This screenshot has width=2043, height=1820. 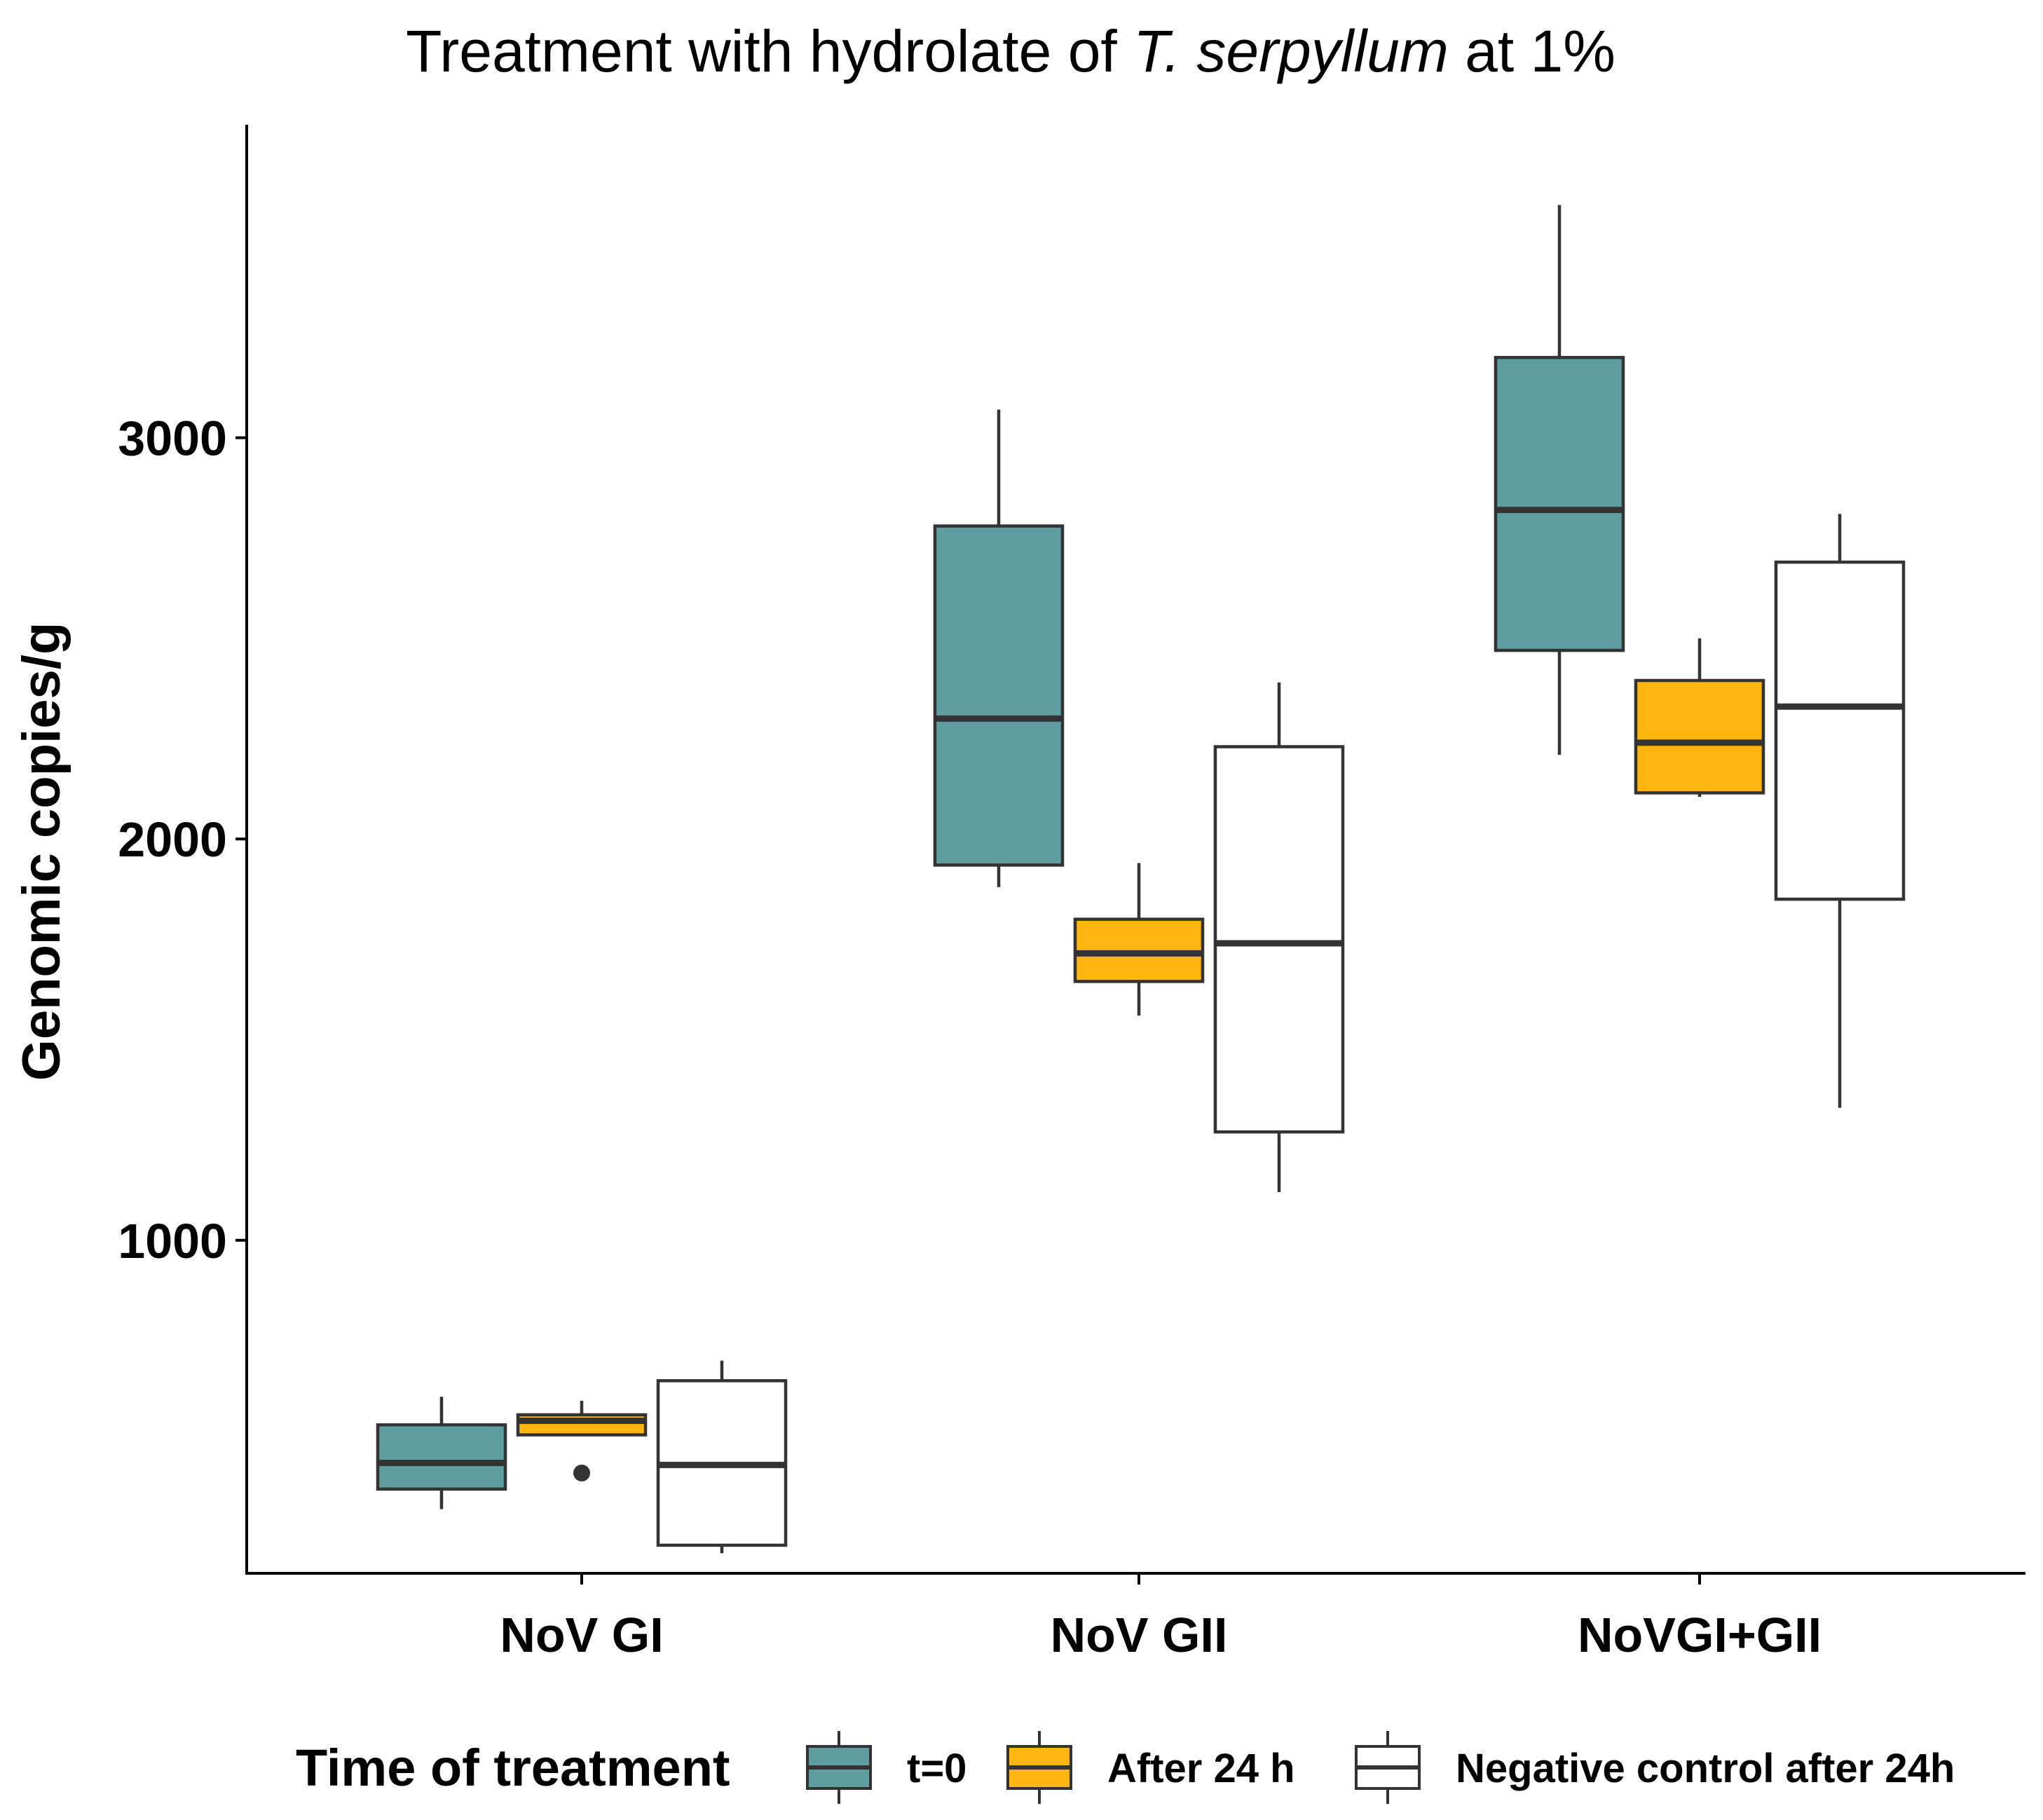 What do you see at coordinates (1139, 1635) in the screenshot?
I see `x-tick-label: NoV GII` at bounding box center [1139, 1635].